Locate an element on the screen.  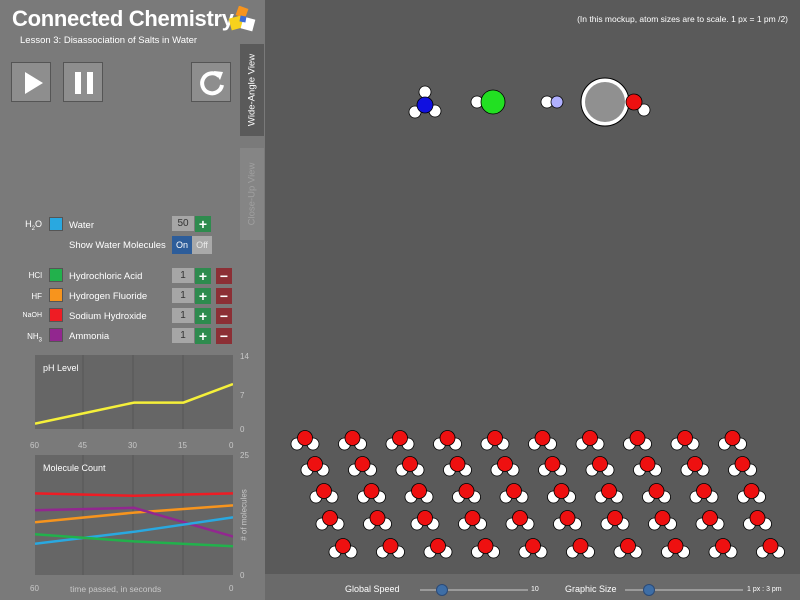
ph-level-graph: pH Level is located at coordinates (134, 392).